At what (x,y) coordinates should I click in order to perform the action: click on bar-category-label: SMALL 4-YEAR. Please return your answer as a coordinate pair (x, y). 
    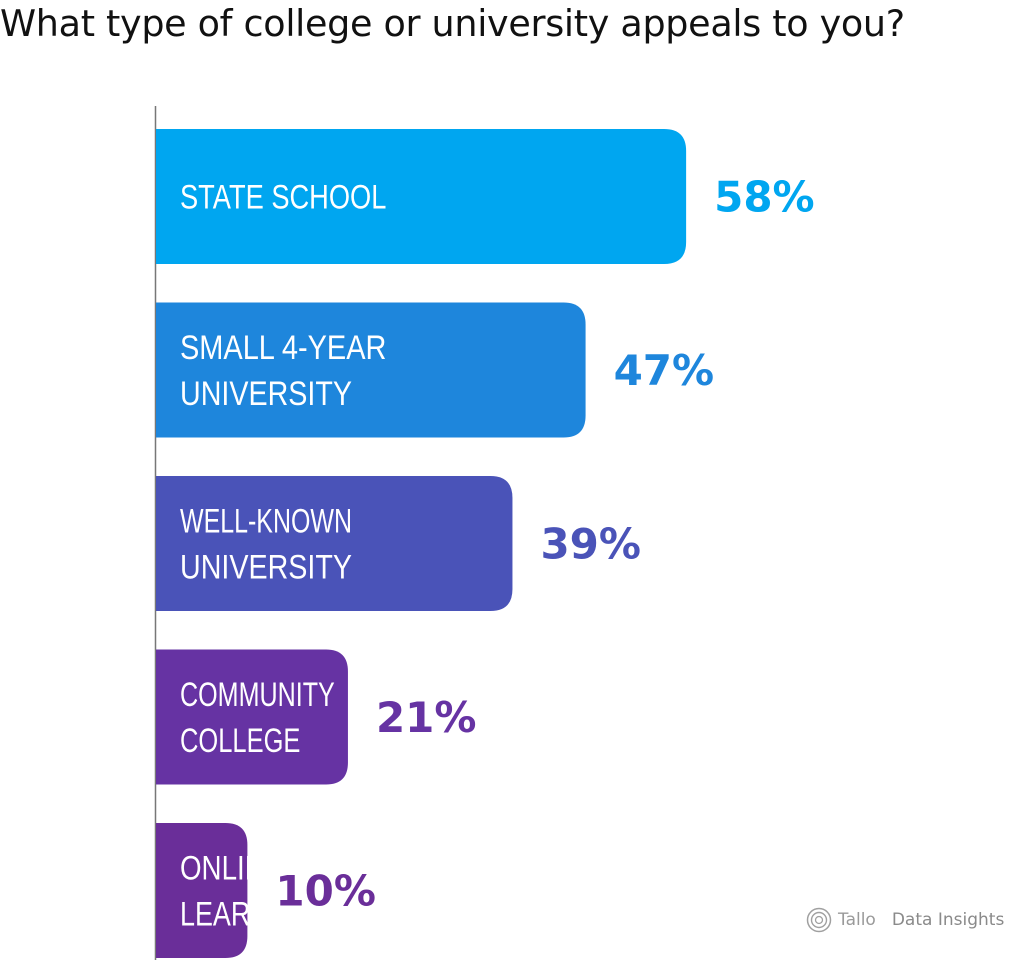
    Looking at the image, I should click on (283, 348).